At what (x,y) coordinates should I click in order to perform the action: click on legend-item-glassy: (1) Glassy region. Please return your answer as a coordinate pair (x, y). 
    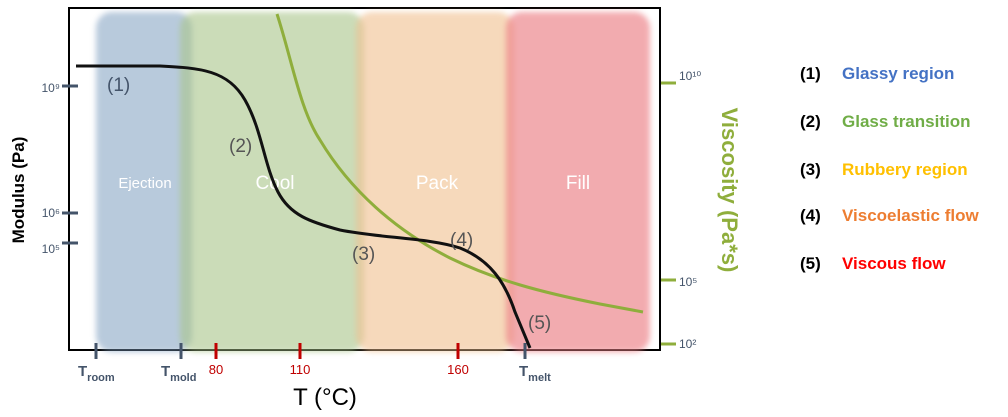
    Looking at the image, I should click on (877, 74).